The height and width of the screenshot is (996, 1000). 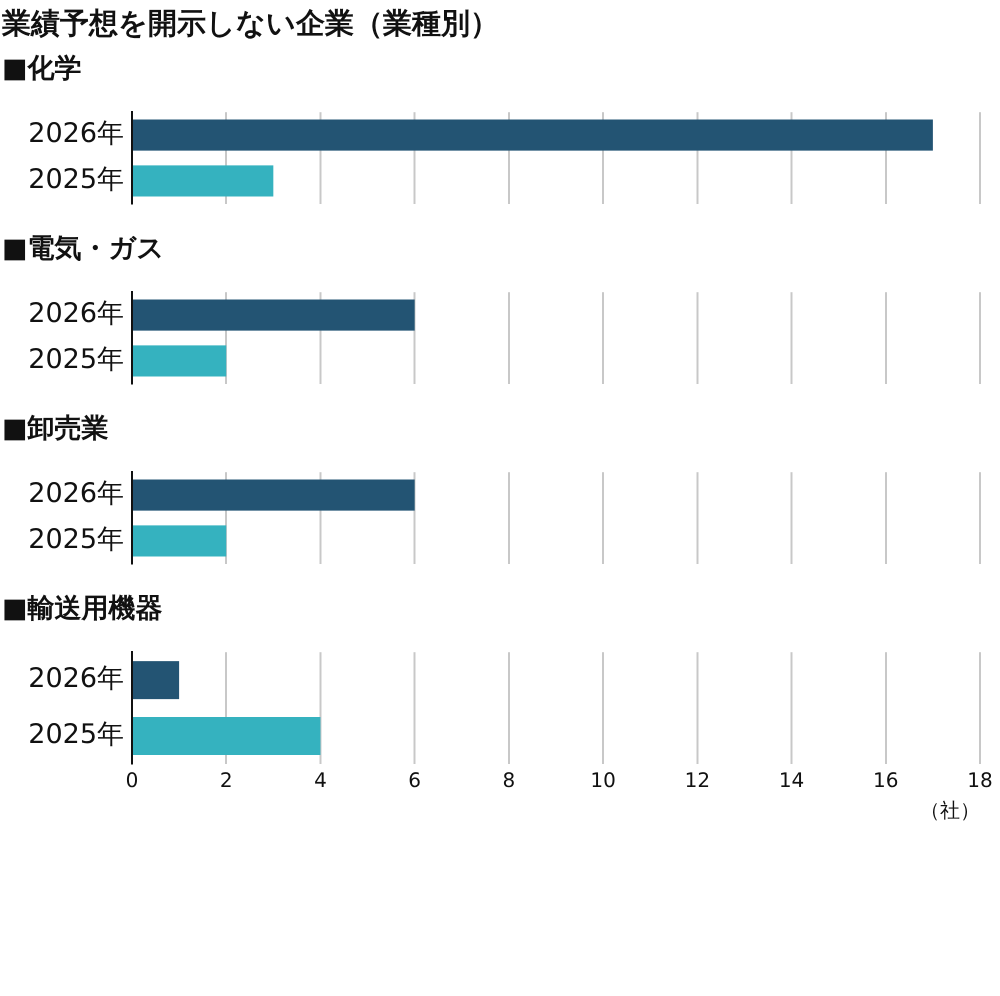 What do you see at coordinates (55, 429) in the screenshot?
I see `chart-title: ■卸売業` at bounding box center [55, 429].